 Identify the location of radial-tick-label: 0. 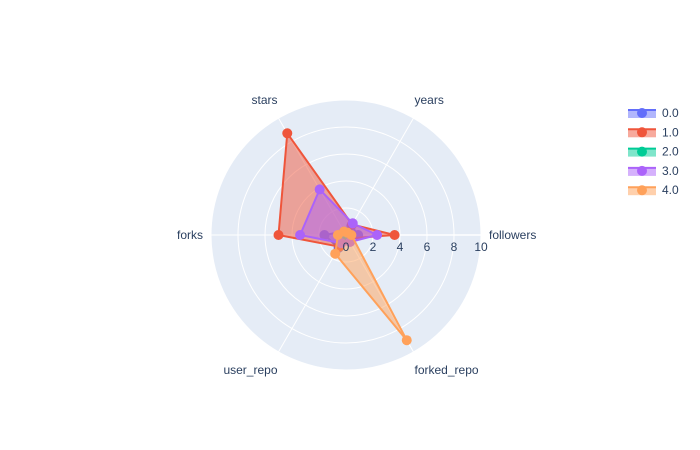
(346, 247).